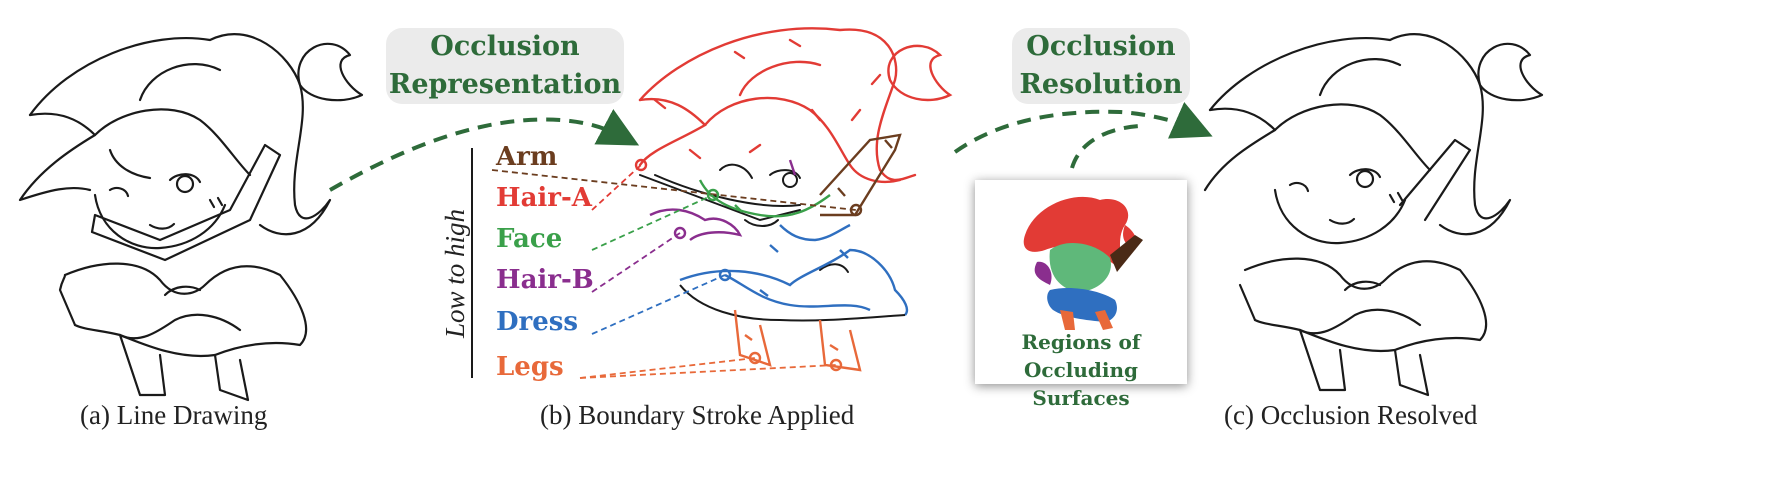  What do you see at coordinates (544, 198) in the screenshot?
I see `layer-label-hair-a: Hair-A` at bounding box center [544, 198].